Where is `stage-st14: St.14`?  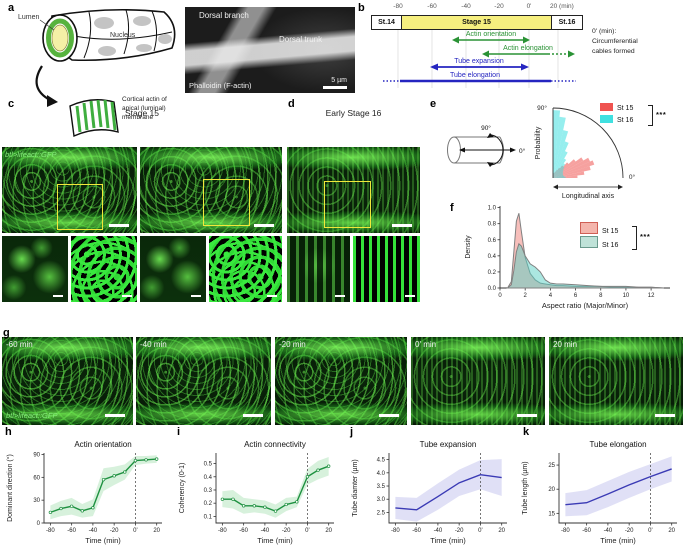 stage-st14: St.14 is located at coordinates (386, 22).